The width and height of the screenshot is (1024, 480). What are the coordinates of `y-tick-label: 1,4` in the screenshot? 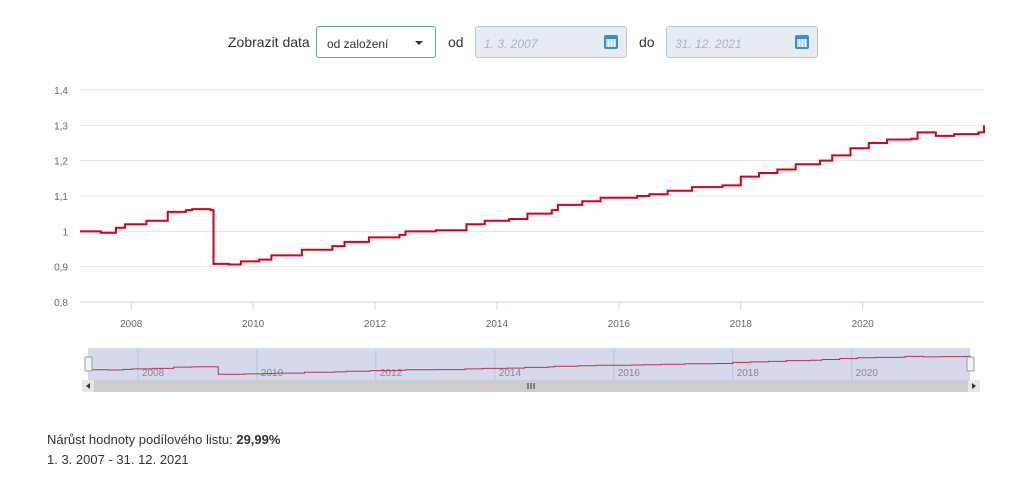 It's located at (61, 91).